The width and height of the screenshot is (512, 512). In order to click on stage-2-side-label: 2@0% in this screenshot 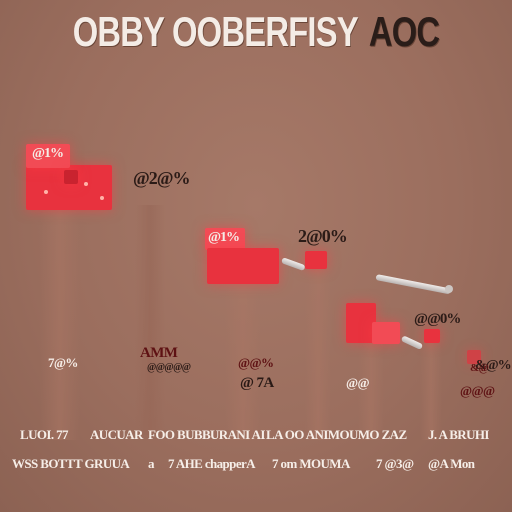, I will do `click(323, 236)`.